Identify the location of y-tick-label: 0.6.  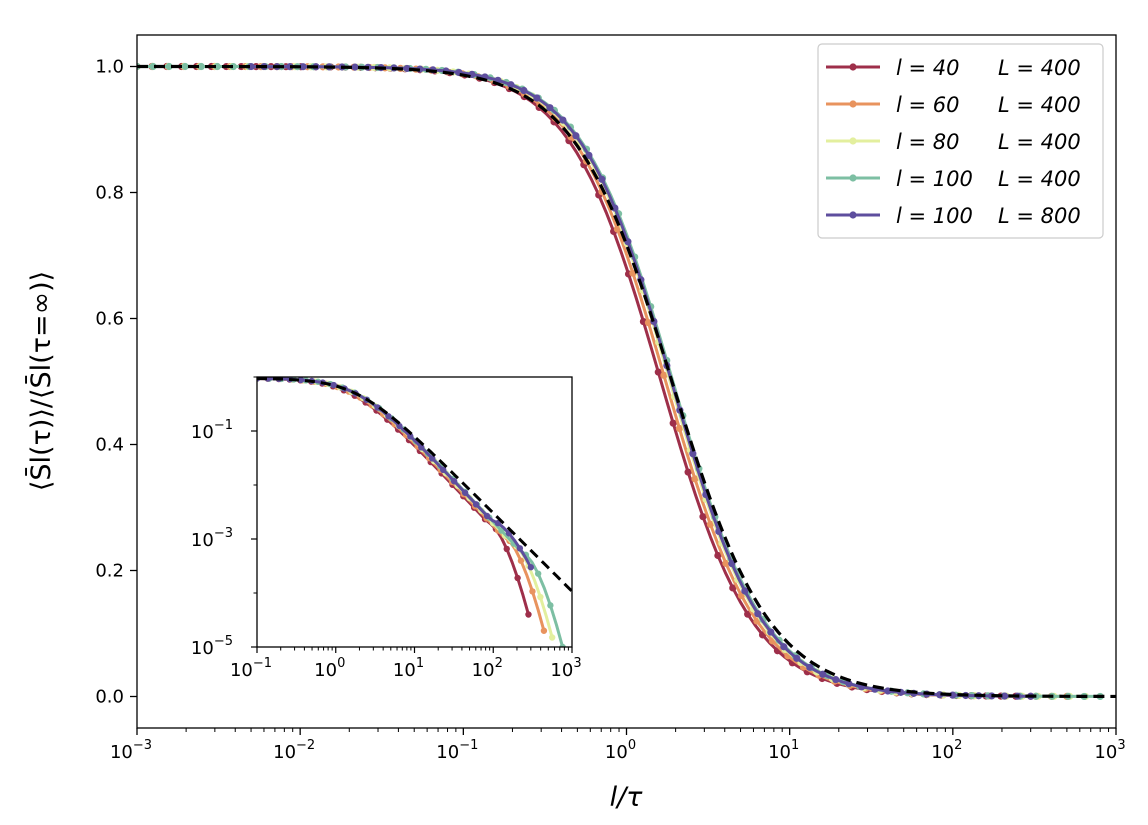
(109, 319).